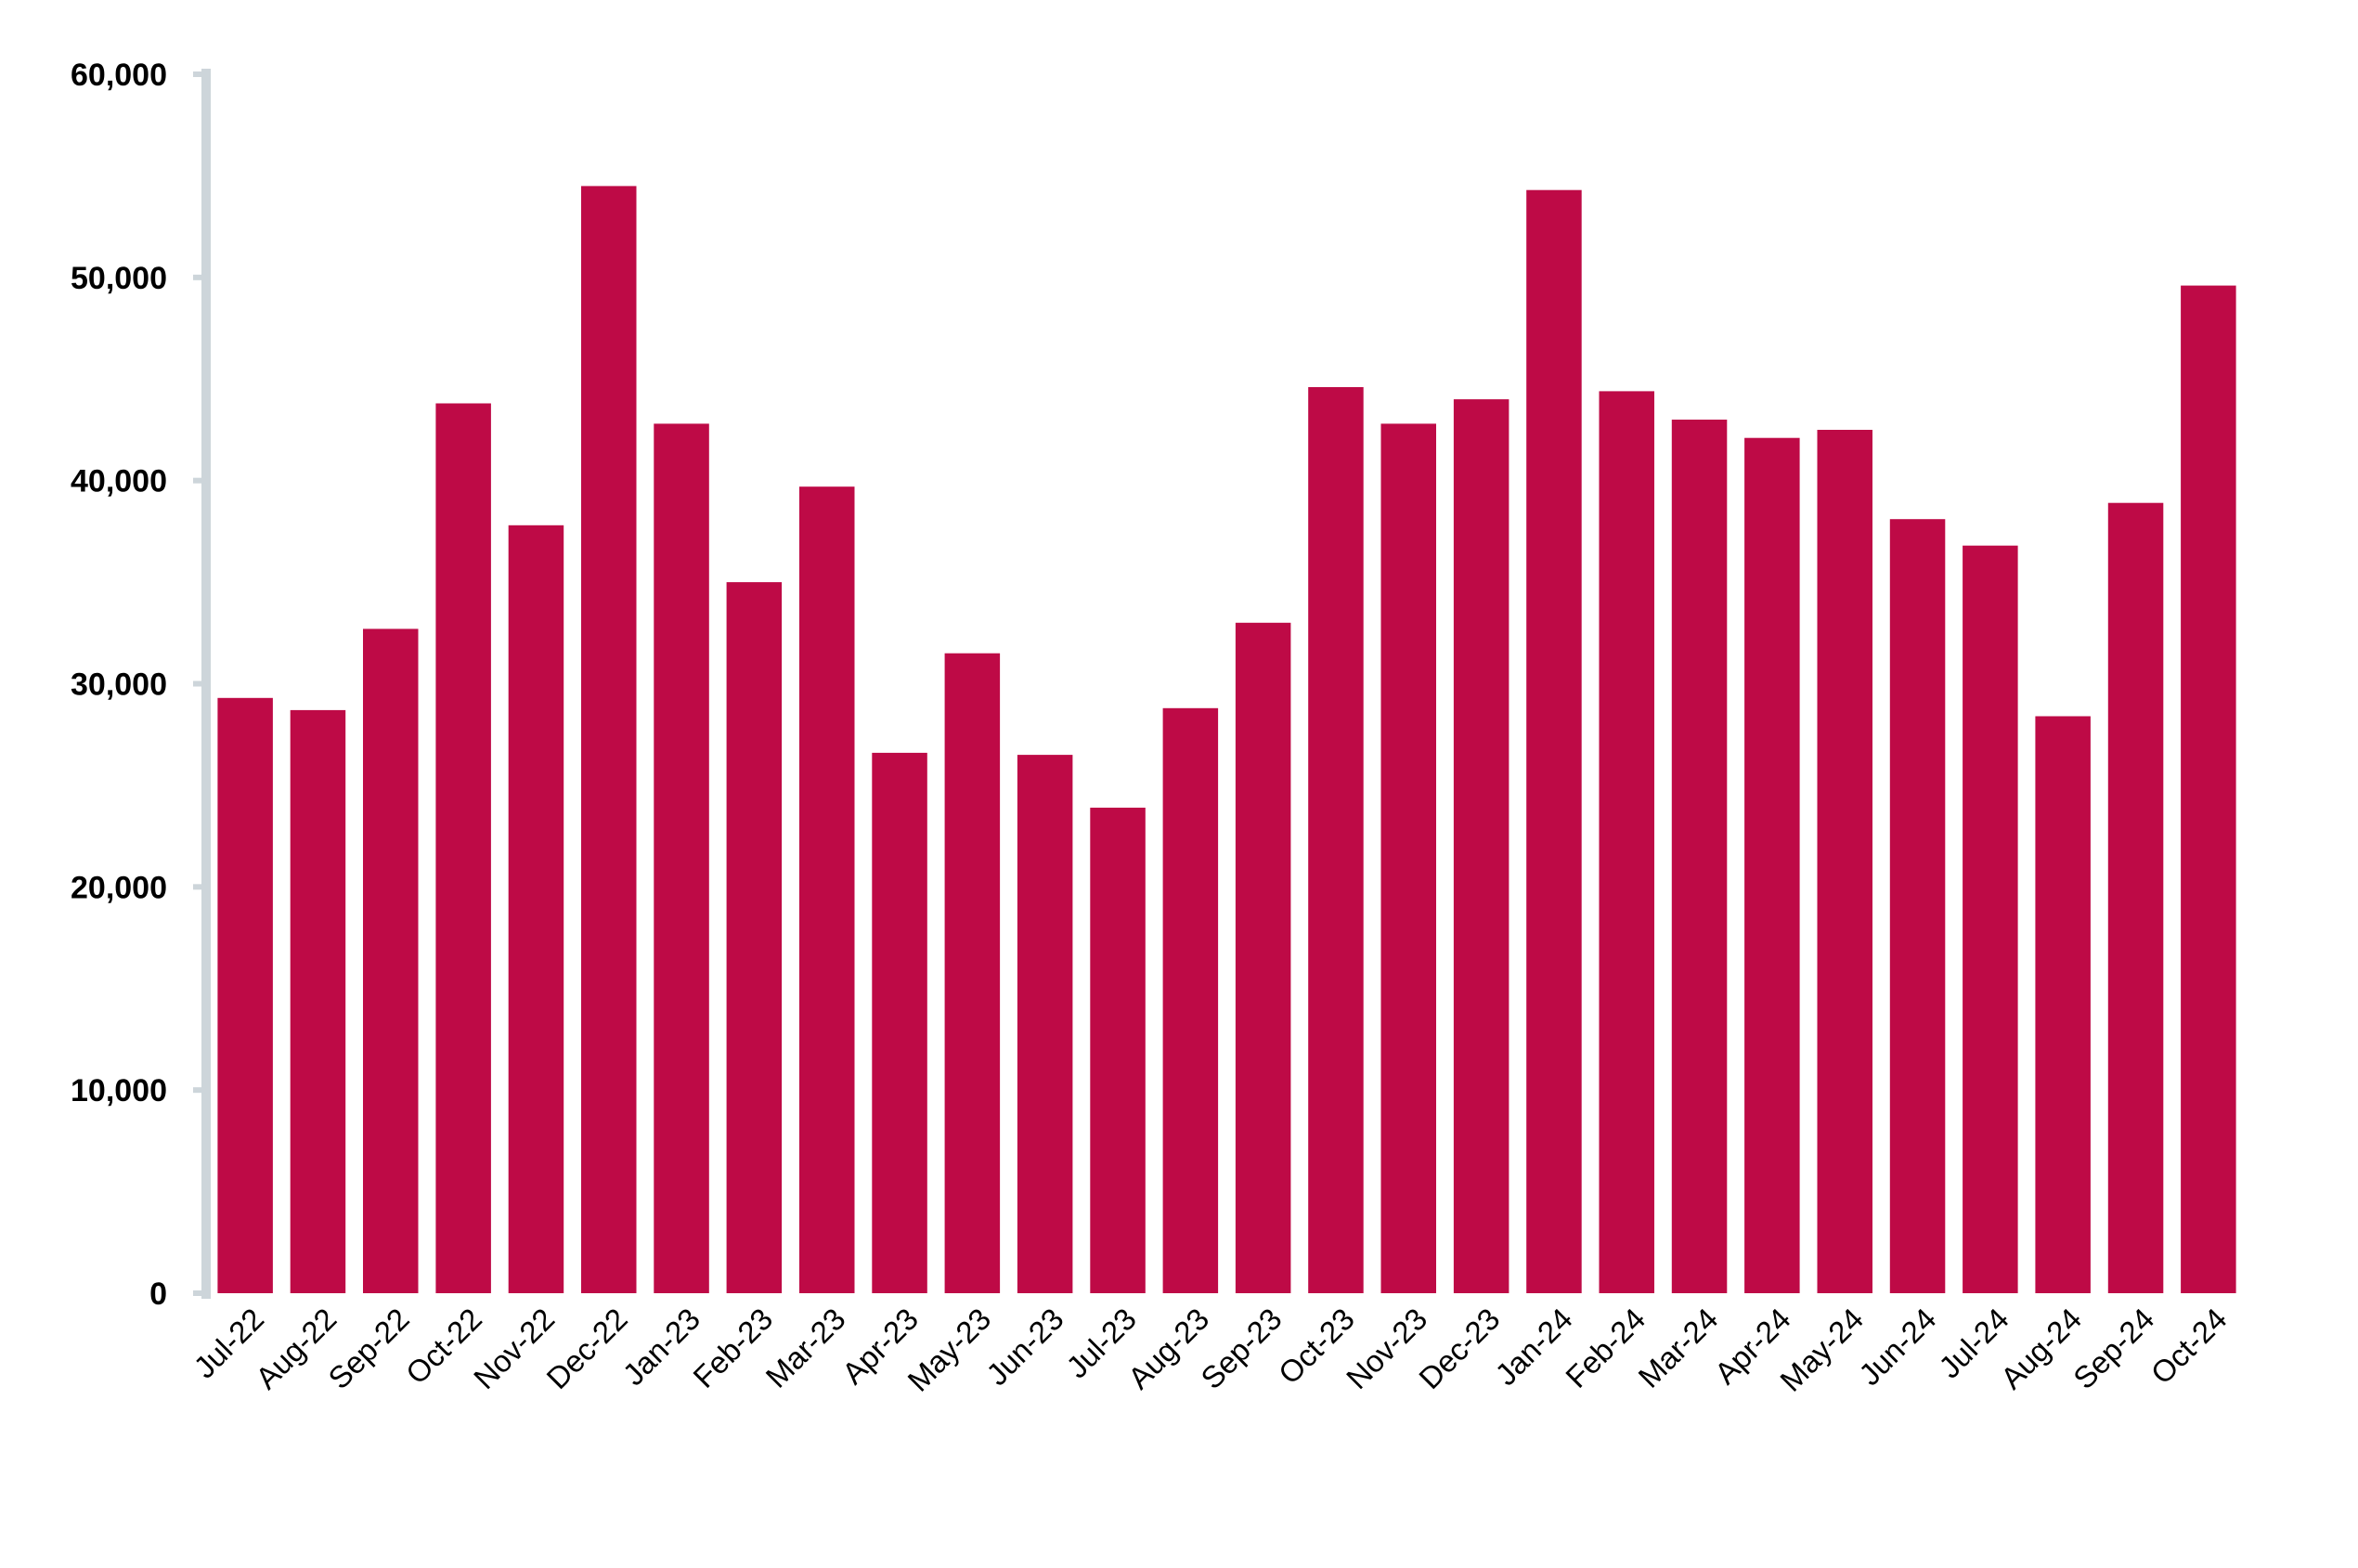 This screenshot has width=2358, height=1568. What do you see at coordinates (119, 481) in the screenshot?
I see `y-tick-label: 40,000` at bounding box center [119, 481].